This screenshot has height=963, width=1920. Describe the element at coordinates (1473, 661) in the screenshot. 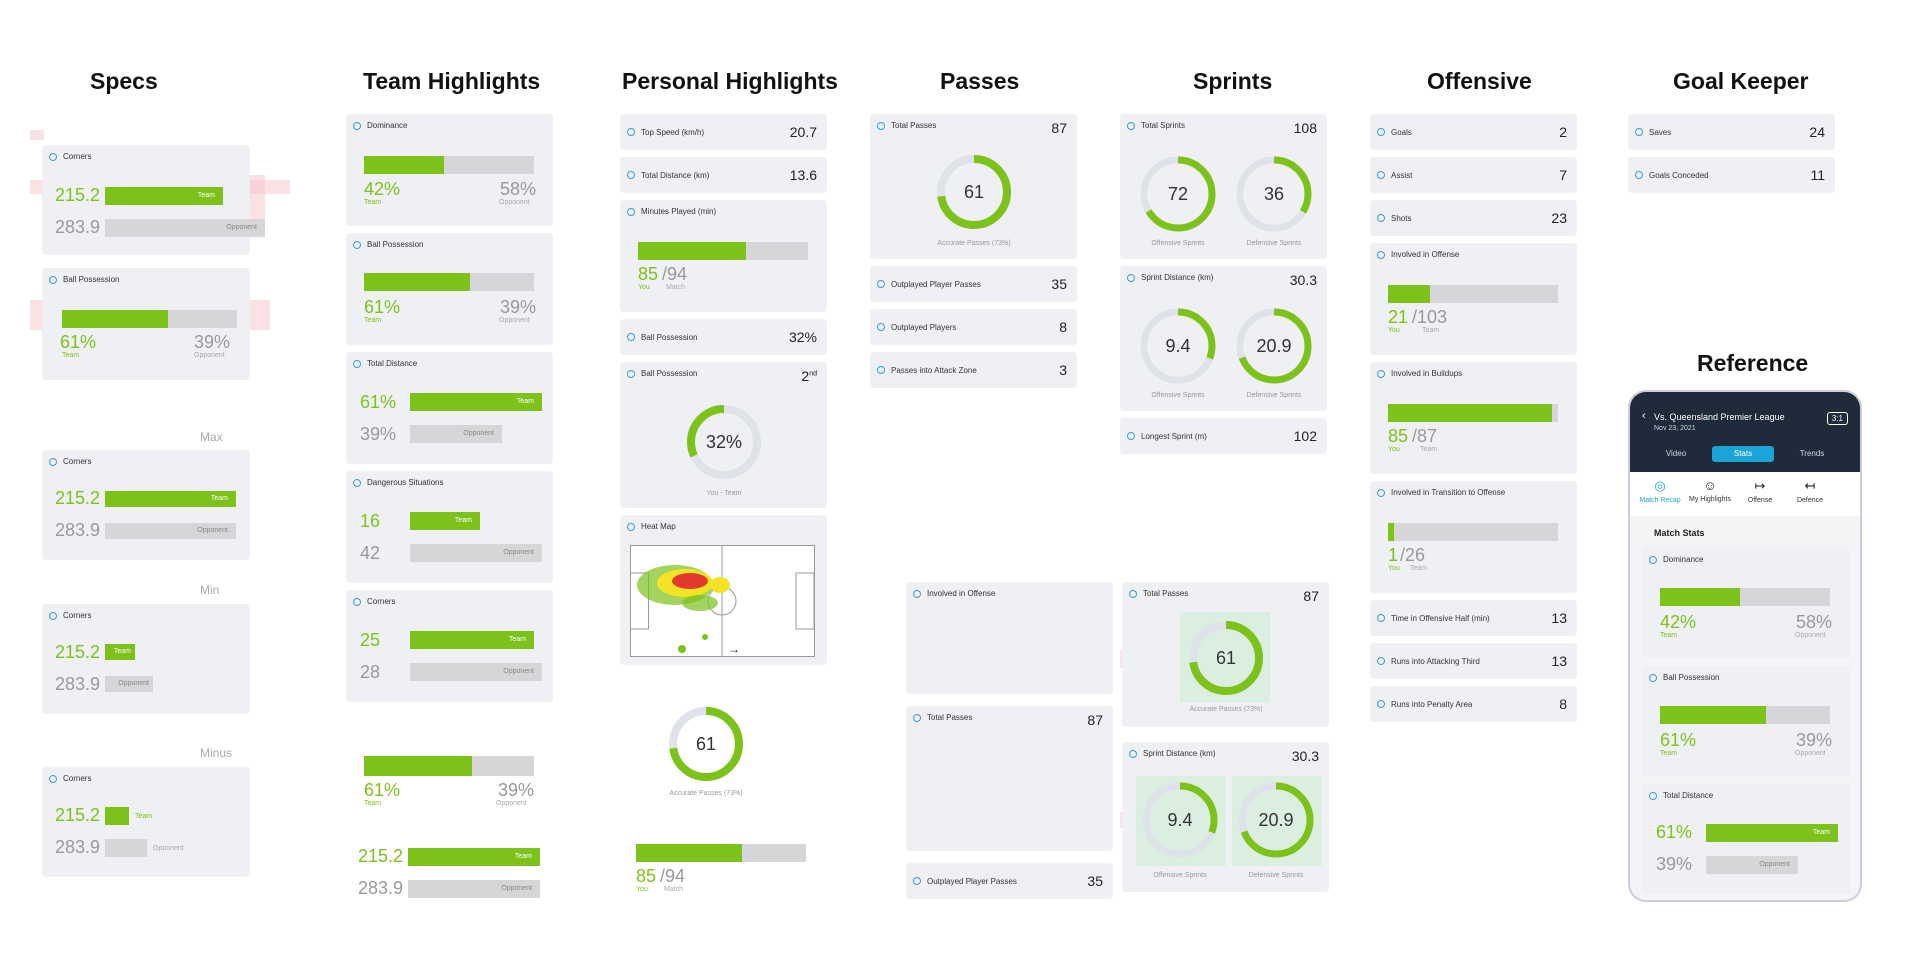

I see `card-runs-attacking-third: Runs into Attacking Third 13` at that location.